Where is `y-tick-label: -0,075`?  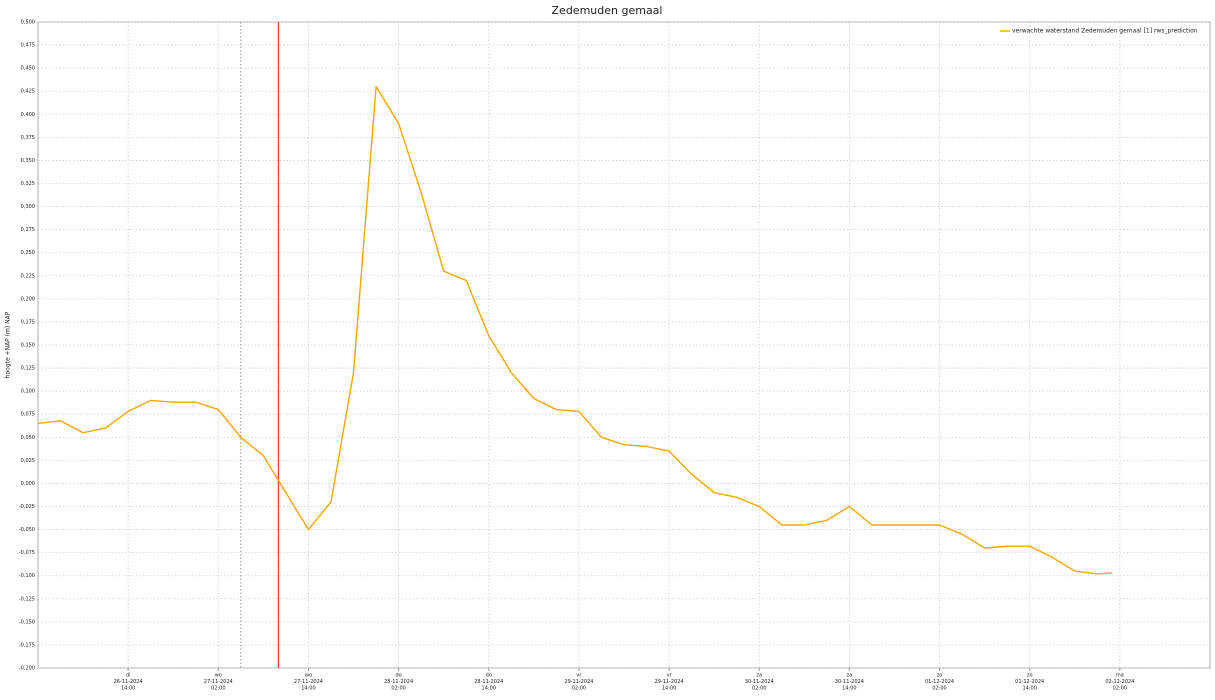
y-tick-label: -0,075 is located at coordinates (27, 553).